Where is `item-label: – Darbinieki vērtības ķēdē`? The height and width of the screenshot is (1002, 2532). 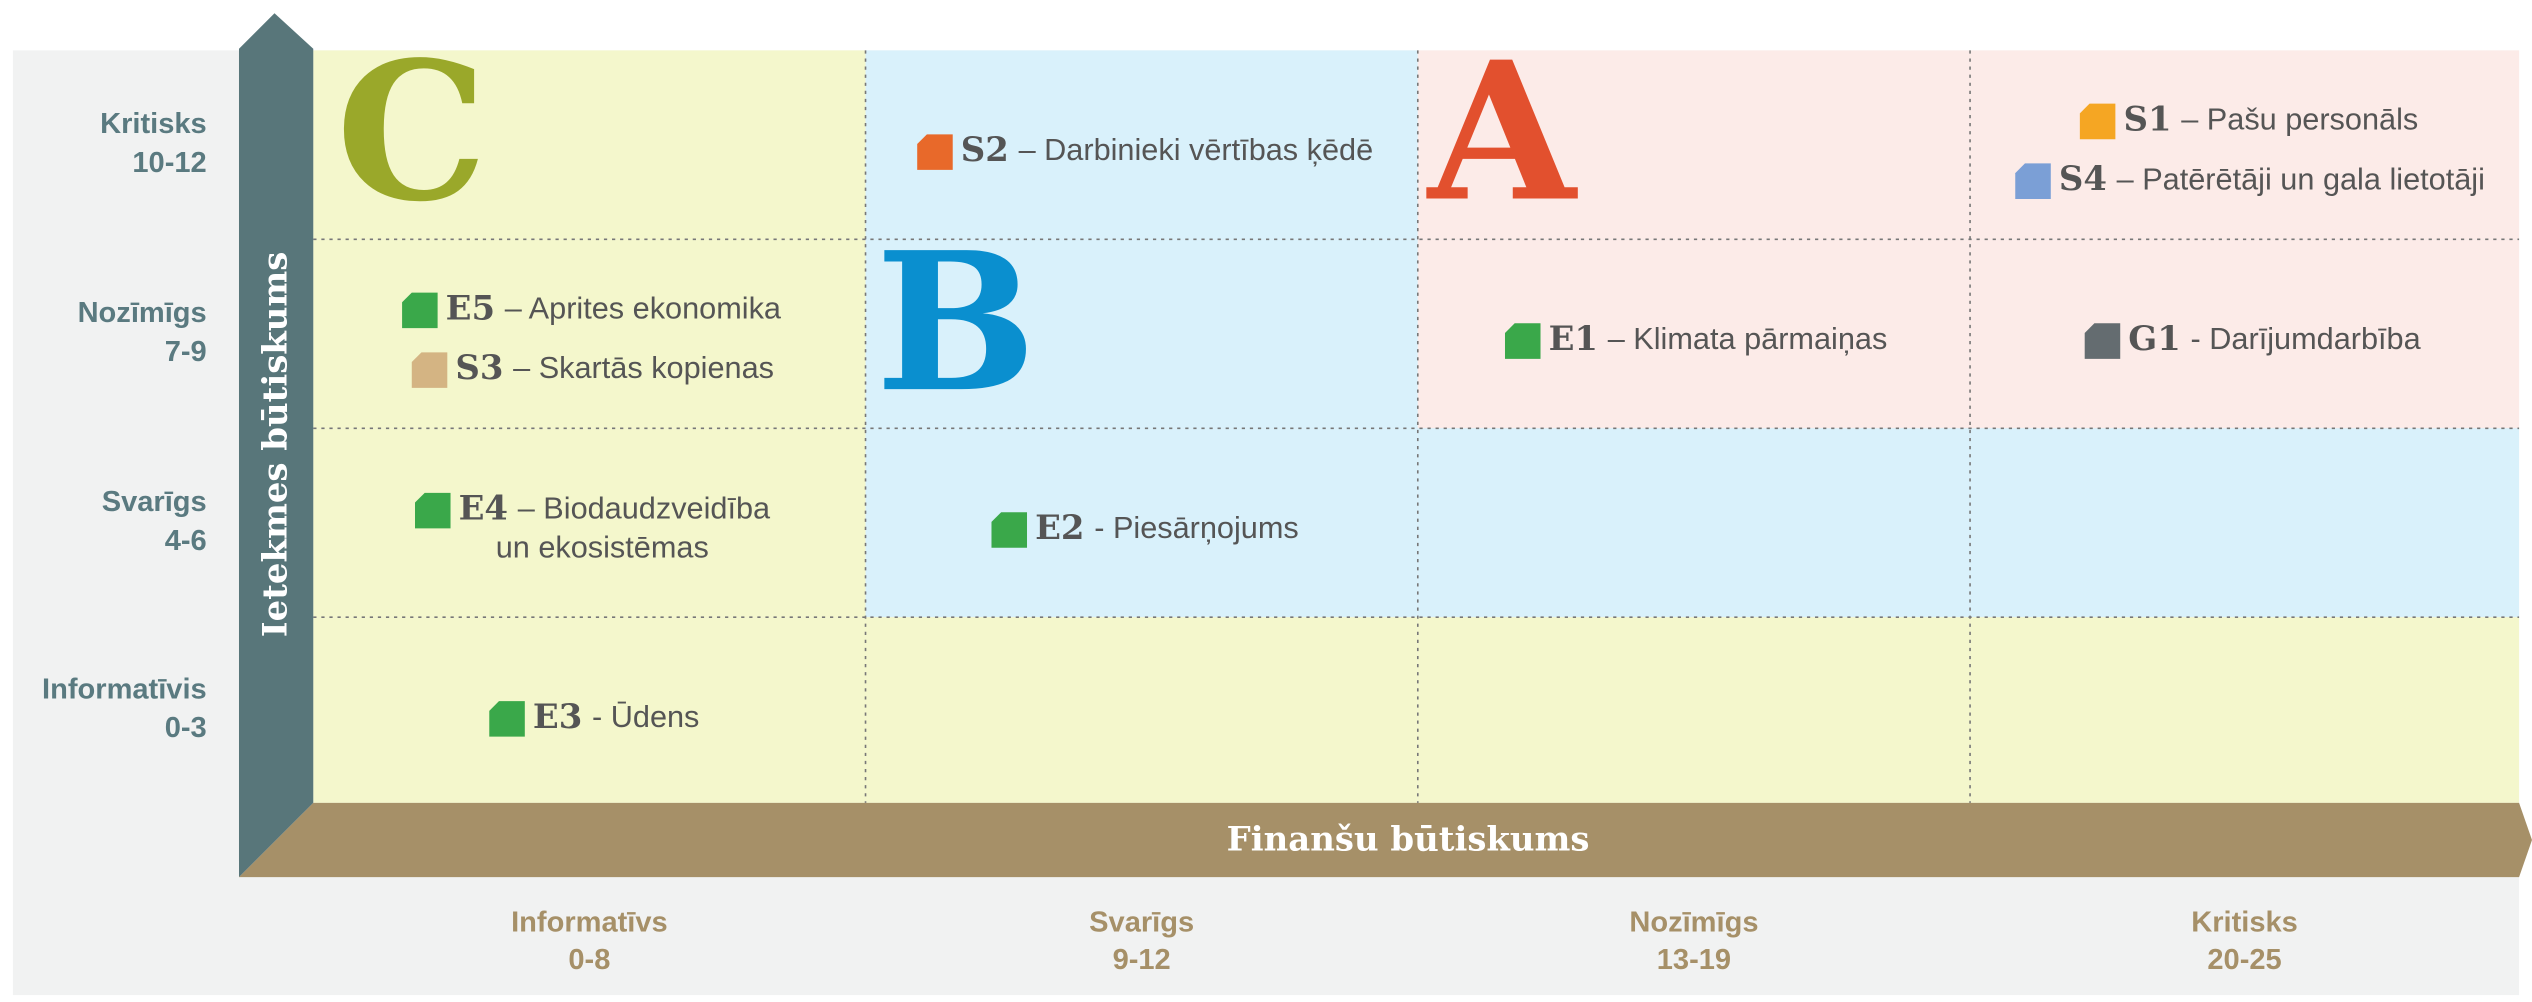 item-label: – Darbinieki vērtības ķēdē is located at coordinates (1196, 149).